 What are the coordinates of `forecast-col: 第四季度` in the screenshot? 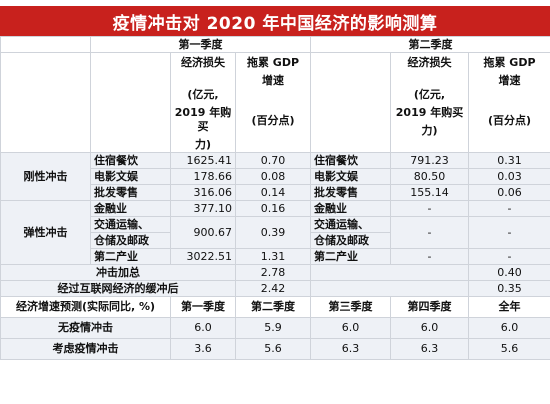 It's located at (429, 307).